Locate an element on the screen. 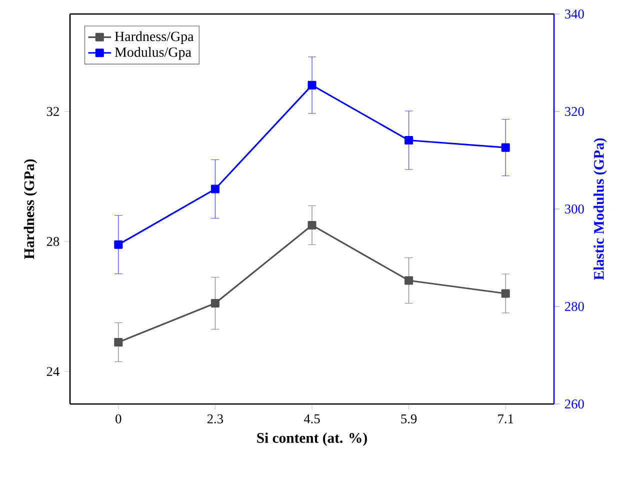 This screenshot has height=477, width=635. x-tick-label: 0 is located at coordinates (119, 419).